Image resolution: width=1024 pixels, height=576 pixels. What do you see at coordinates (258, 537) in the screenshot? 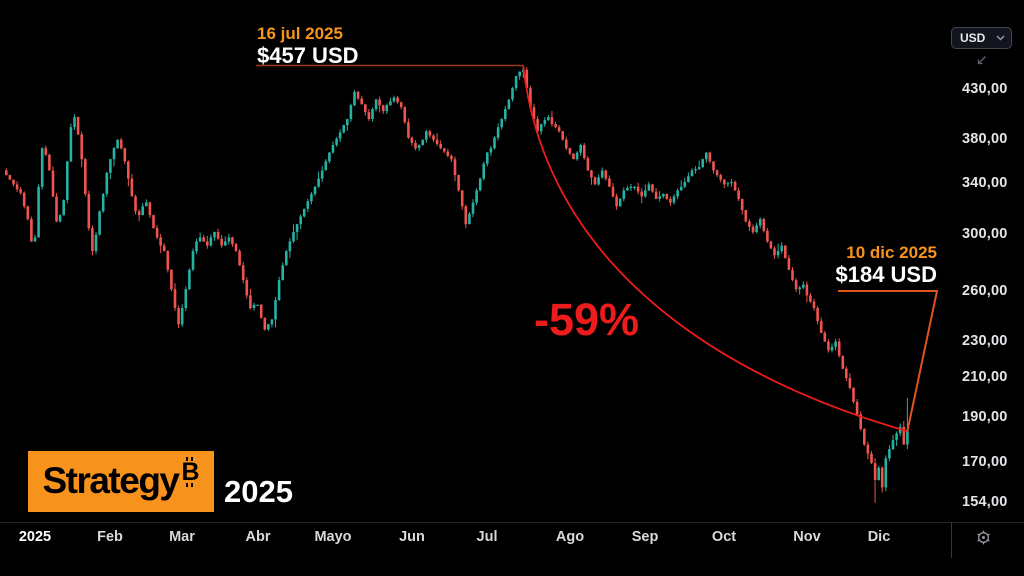
I see `time-tick-label: Abr` at bounding box center [258, 537].